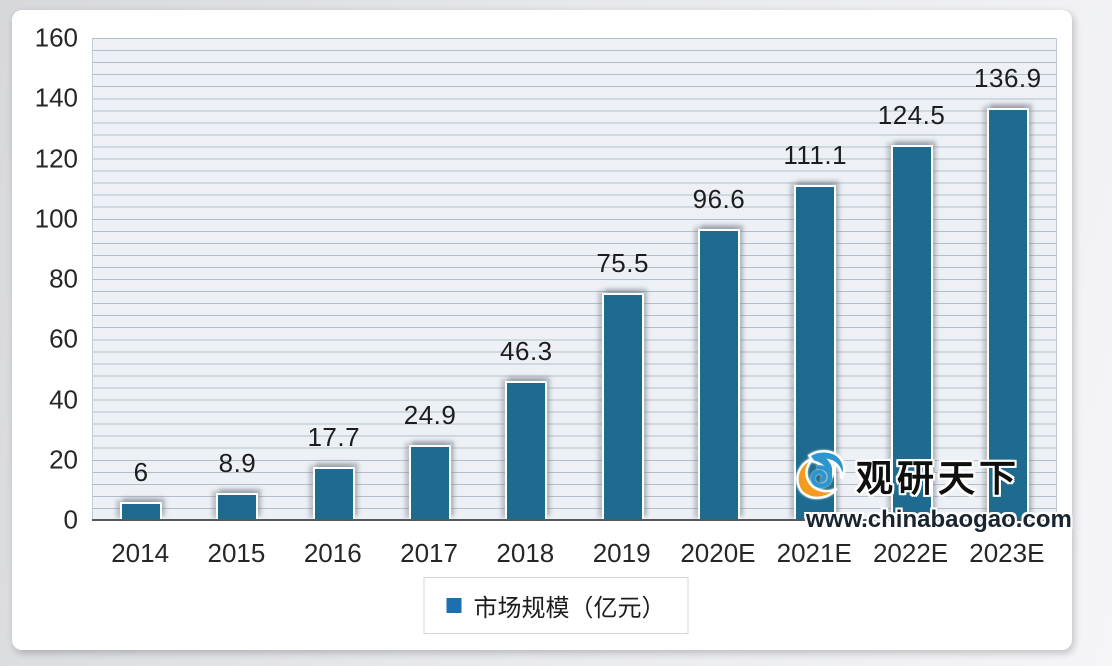 The image size is (1112, 666). What do you see at coordinates (1007, 313) in the screenshot?
I see `bar-2023E` at bounding box center [1007, 313].